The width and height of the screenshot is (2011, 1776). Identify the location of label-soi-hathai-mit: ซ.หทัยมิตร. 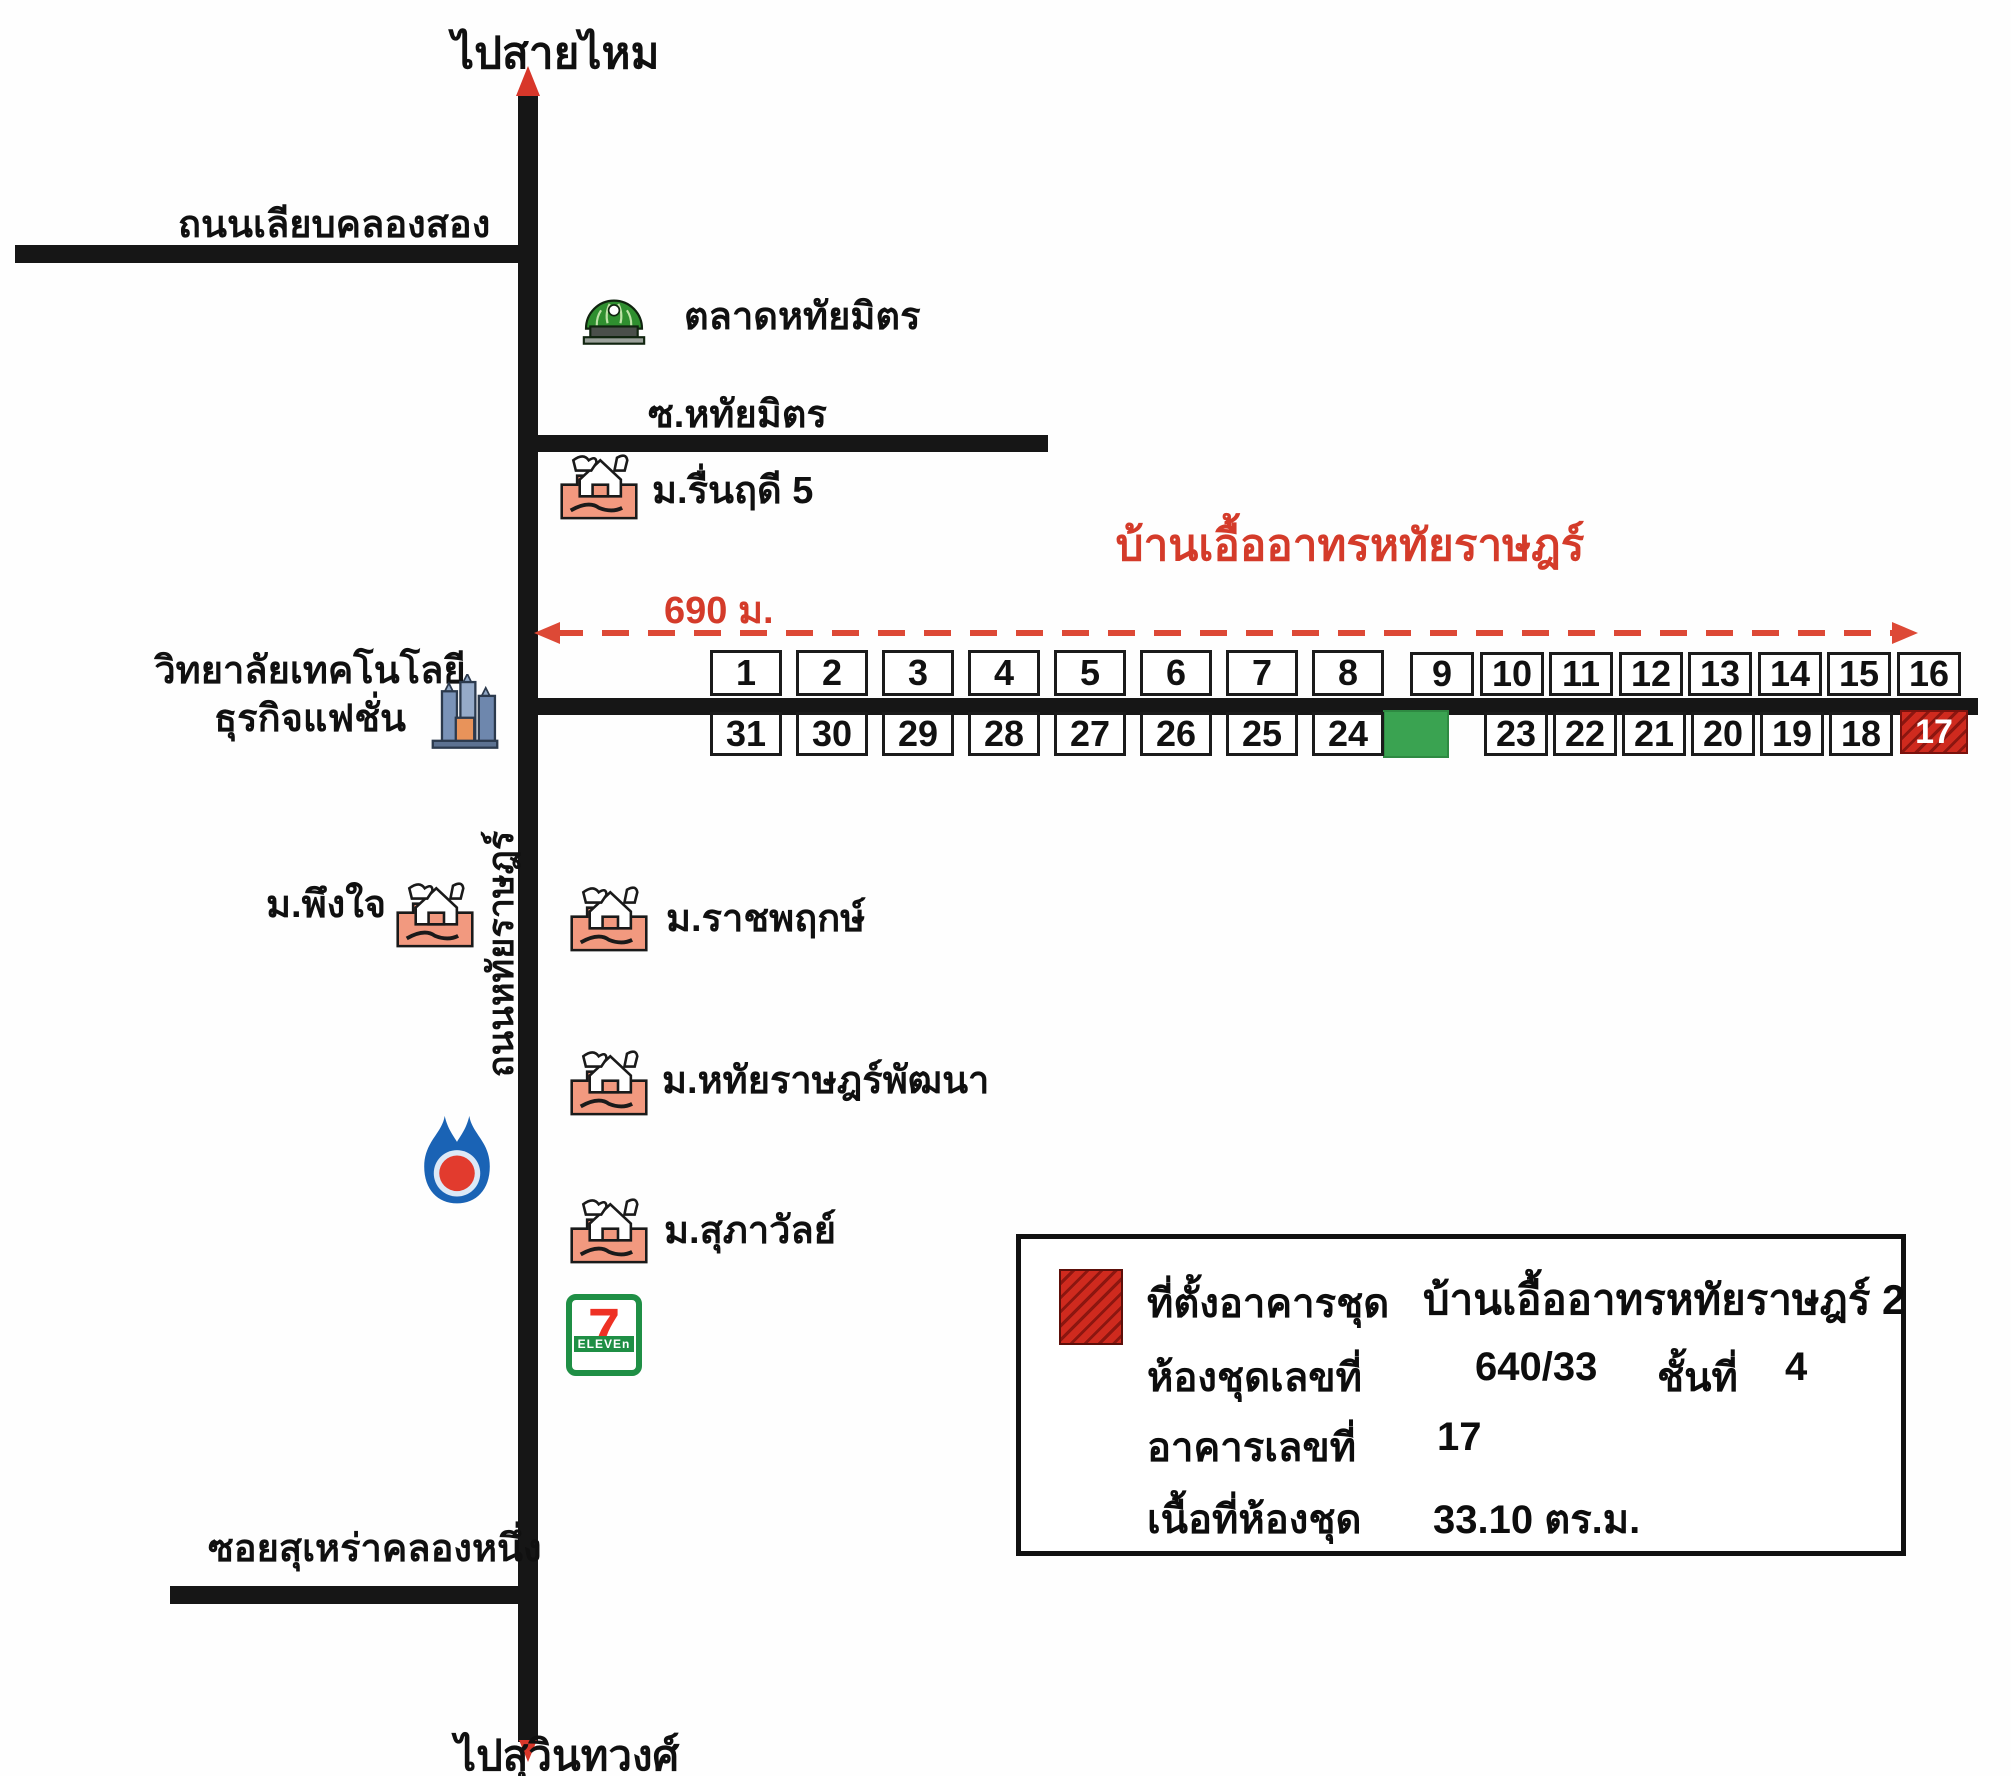
(737, 415).